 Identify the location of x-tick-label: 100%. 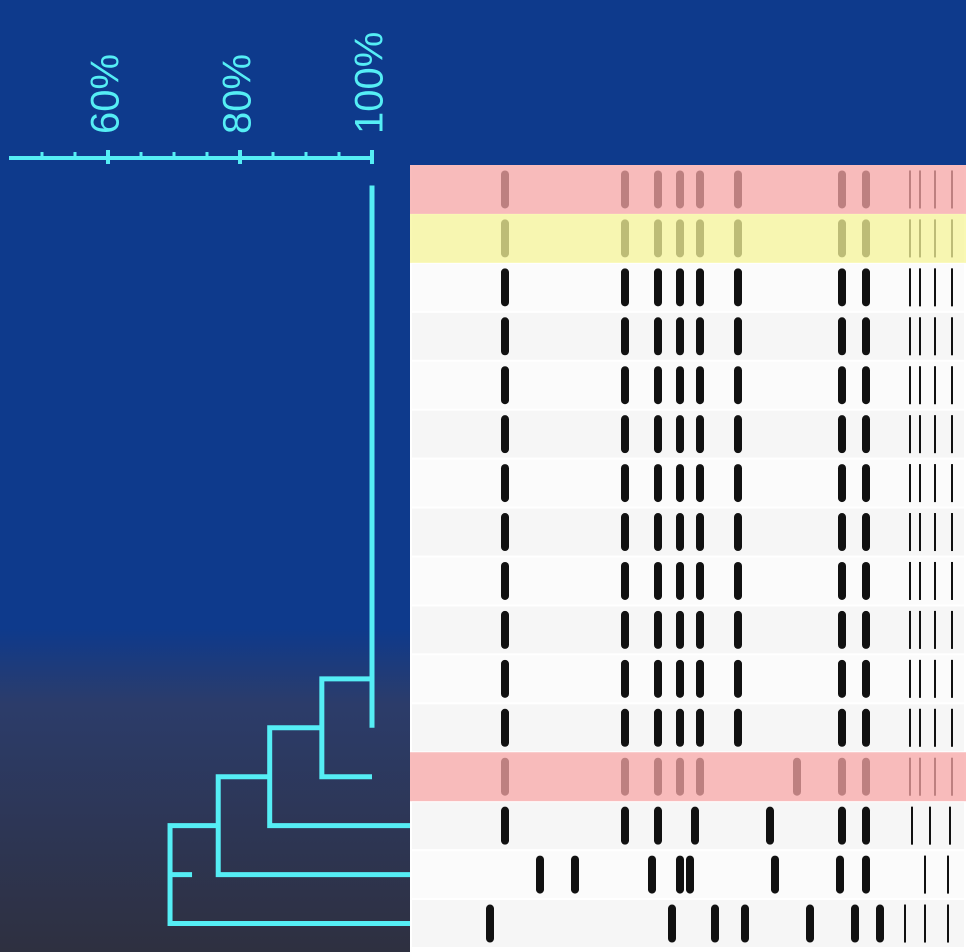
(370, 83).